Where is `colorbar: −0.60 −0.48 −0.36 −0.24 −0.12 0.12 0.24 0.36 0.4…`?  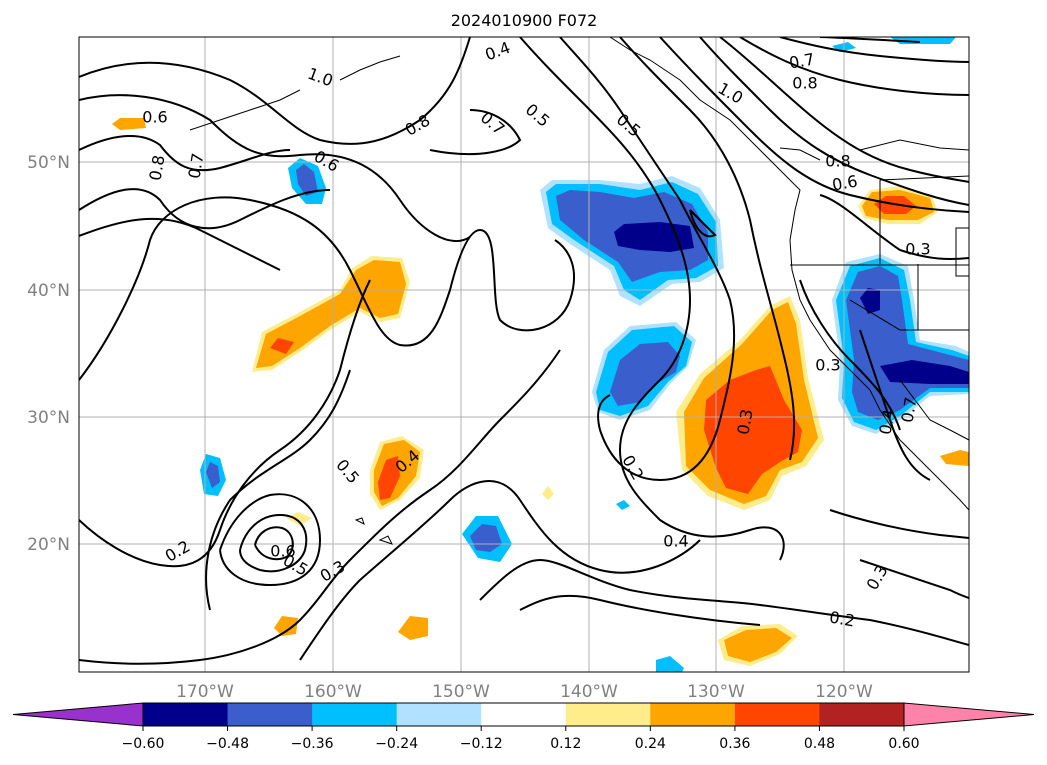
colorbar: −0.60 −0.48 −0.36 −0.24 −0.12 0.12 0.24 0.36 0.4… is located at coordinates (523, 727).